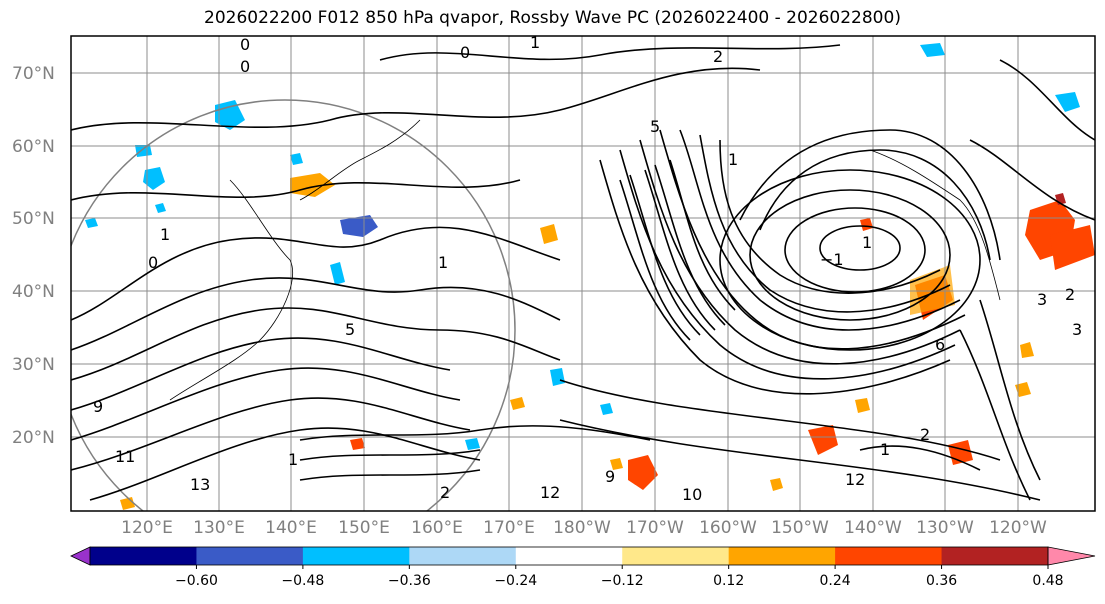 This screenshot has width=1105, height=604. What do you see at coordinates (33, 256) in the screenshot?
I see `latitude-labels: 70°N 60°N 50°N 40°N 30°N 20°N` at bounding box center [33, 256].